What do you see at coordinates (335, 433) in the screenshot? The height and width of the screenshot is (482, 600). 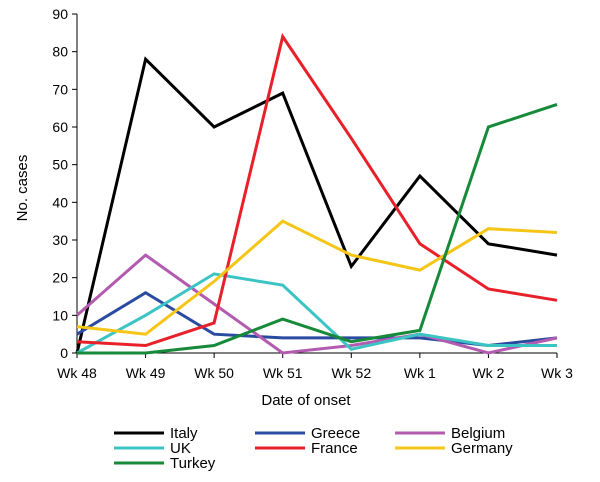 I see `legend-label: Greece` at bounding box center [335, 433].